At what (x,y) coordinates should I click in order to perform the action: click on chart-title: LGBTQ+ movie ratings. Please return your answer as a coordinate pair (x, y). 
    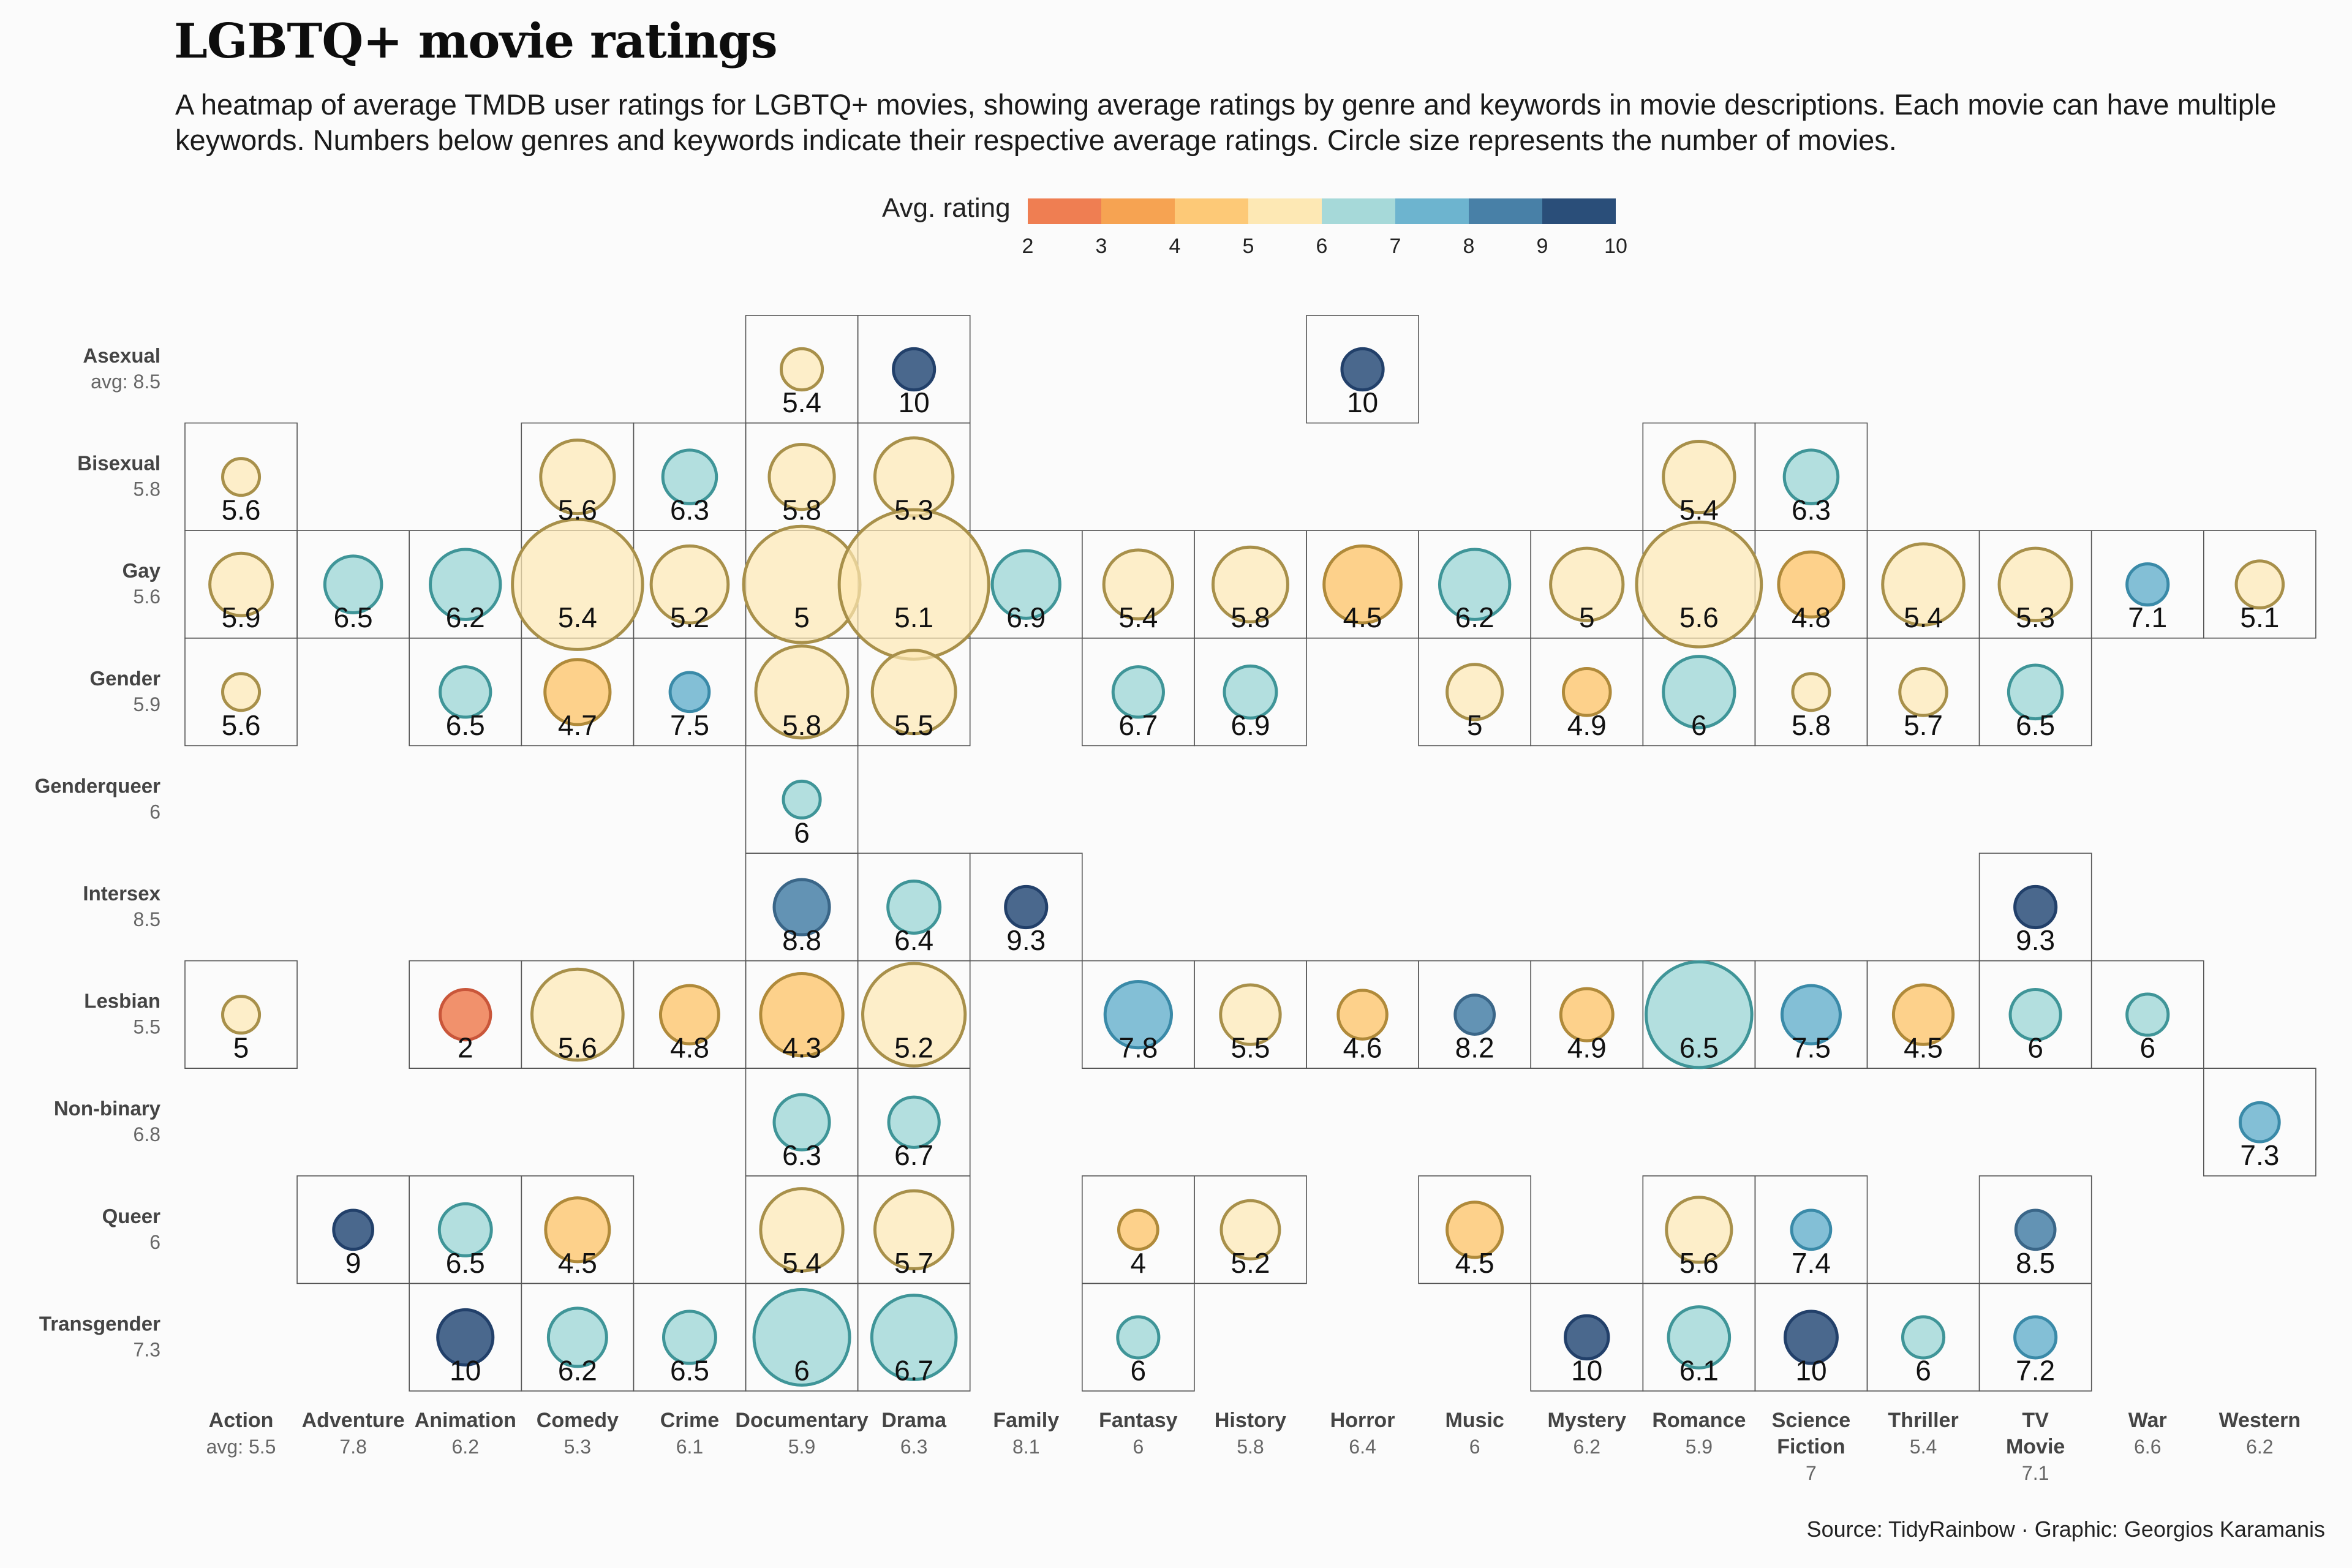
    Looking at the image, I should click on (476, 41).